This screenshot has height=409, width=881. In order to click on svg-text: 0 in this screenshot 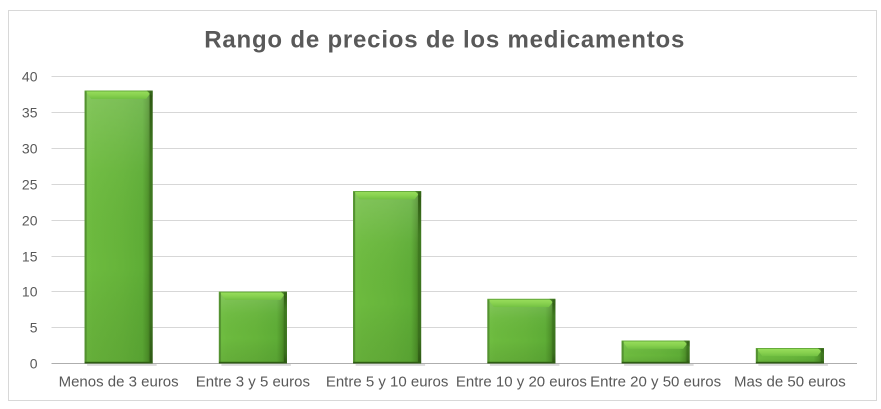, I will do `click(34, 364)`.